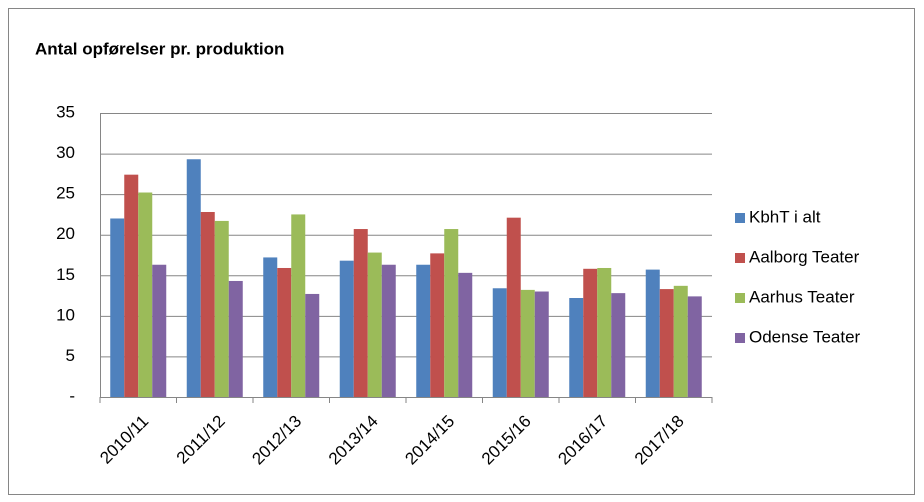 The height and width of the screenshot is (502, 924). I want to click on y-tick-label: -, so click(72, 395).